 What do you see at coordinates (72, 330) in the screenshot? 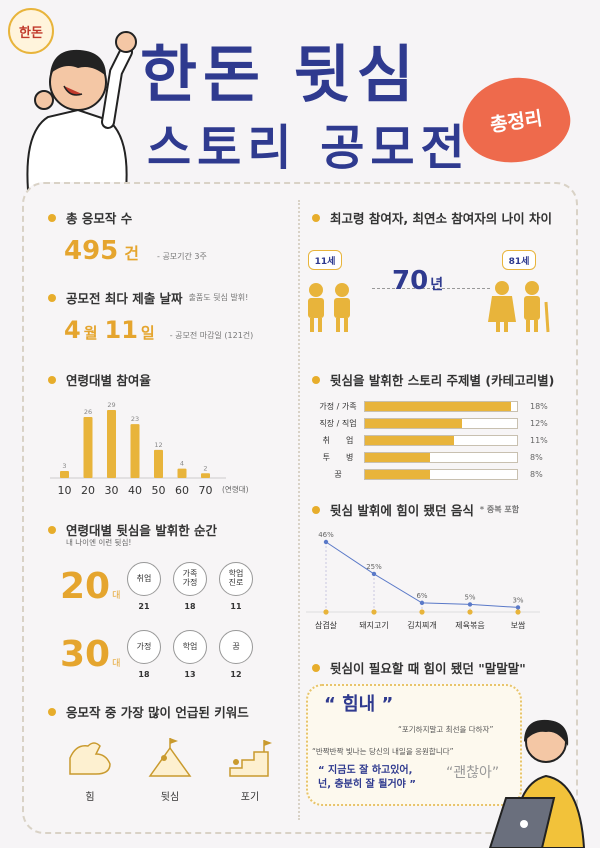
I see `max-submission-month: 4` at bounding box center [72, 330].